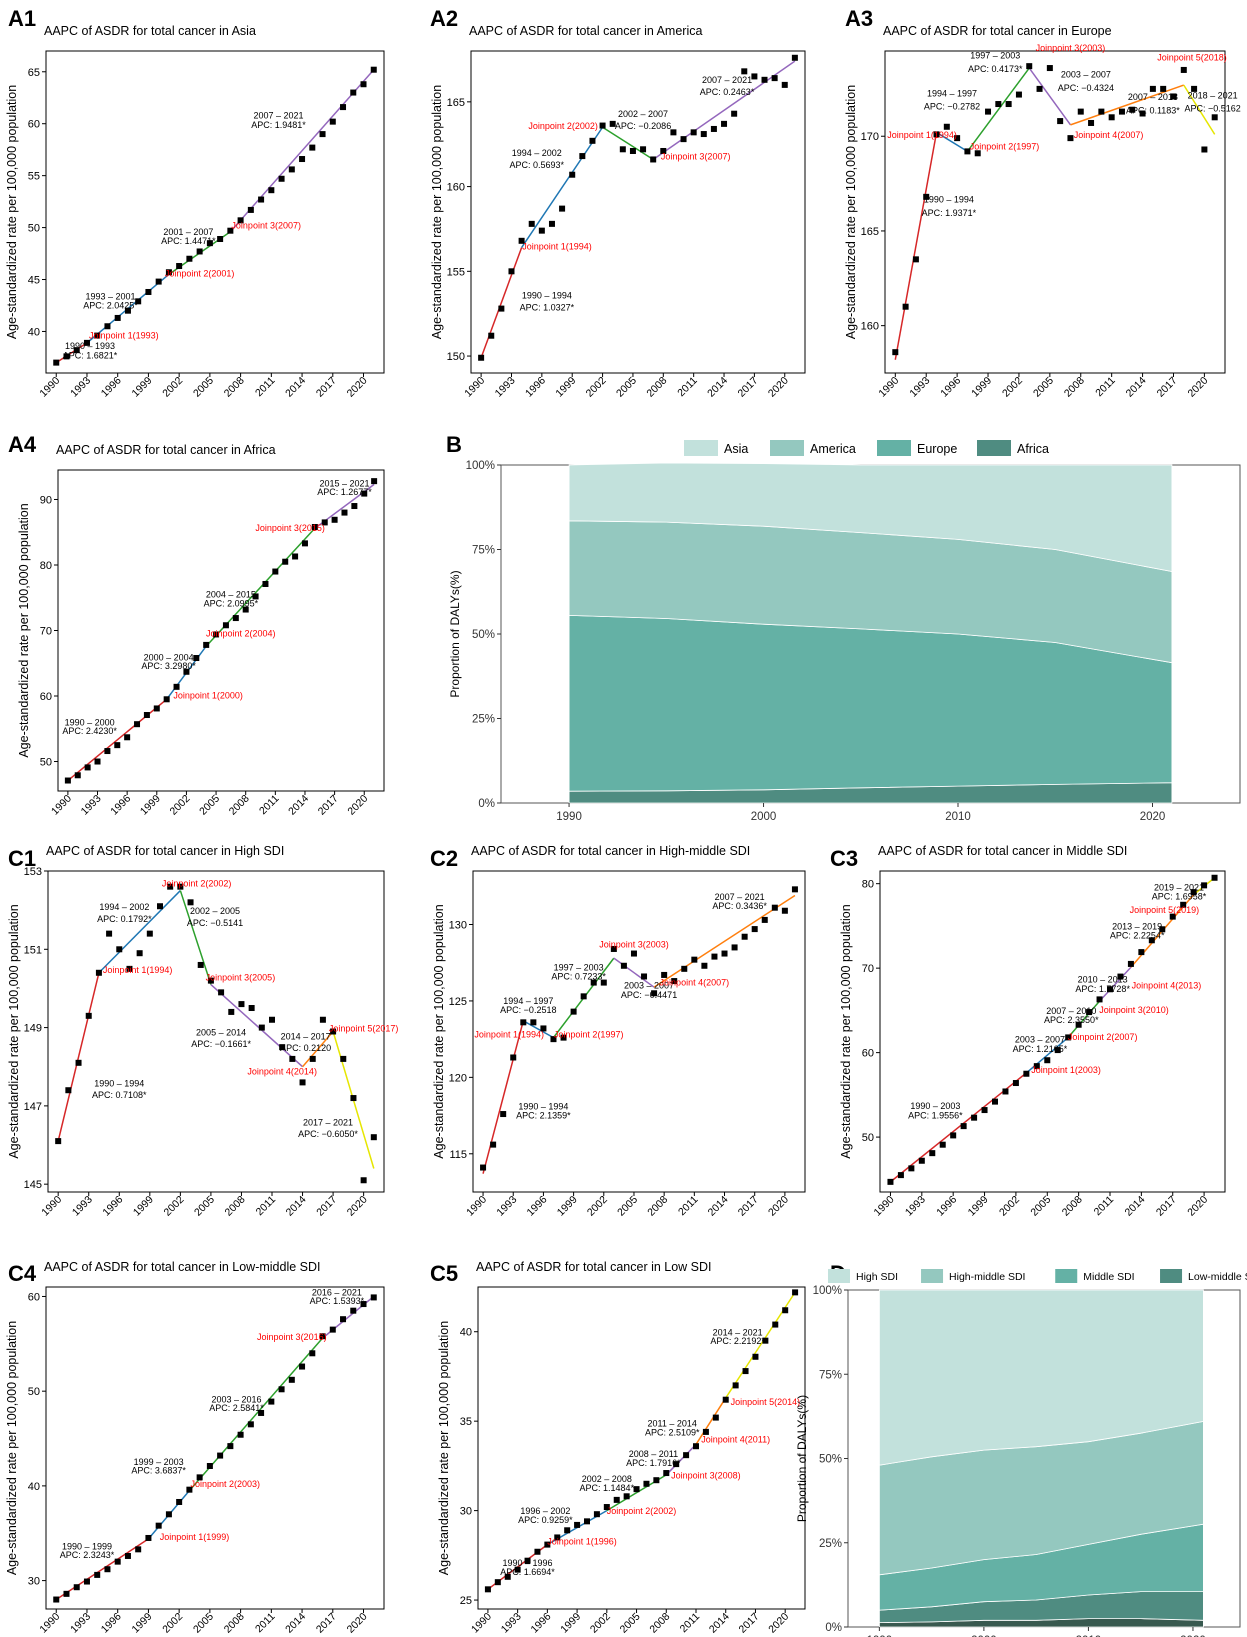 Image resolution: width=1247 pixels, height=1637 pixels. What do you see at coordinates (706, 1475) in the screenshot?
I see `joinpoint-label: Joinpoint 3(2008)` at bounding box center [706, 1475].